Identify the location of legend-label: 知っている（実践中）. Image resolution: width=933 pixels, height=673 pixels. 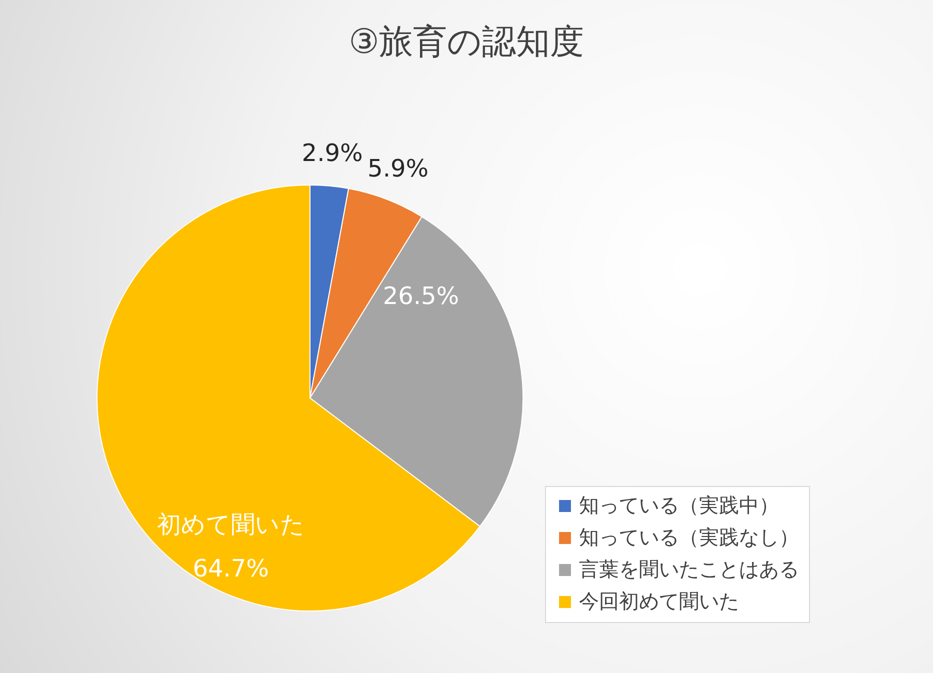
(679, 505).